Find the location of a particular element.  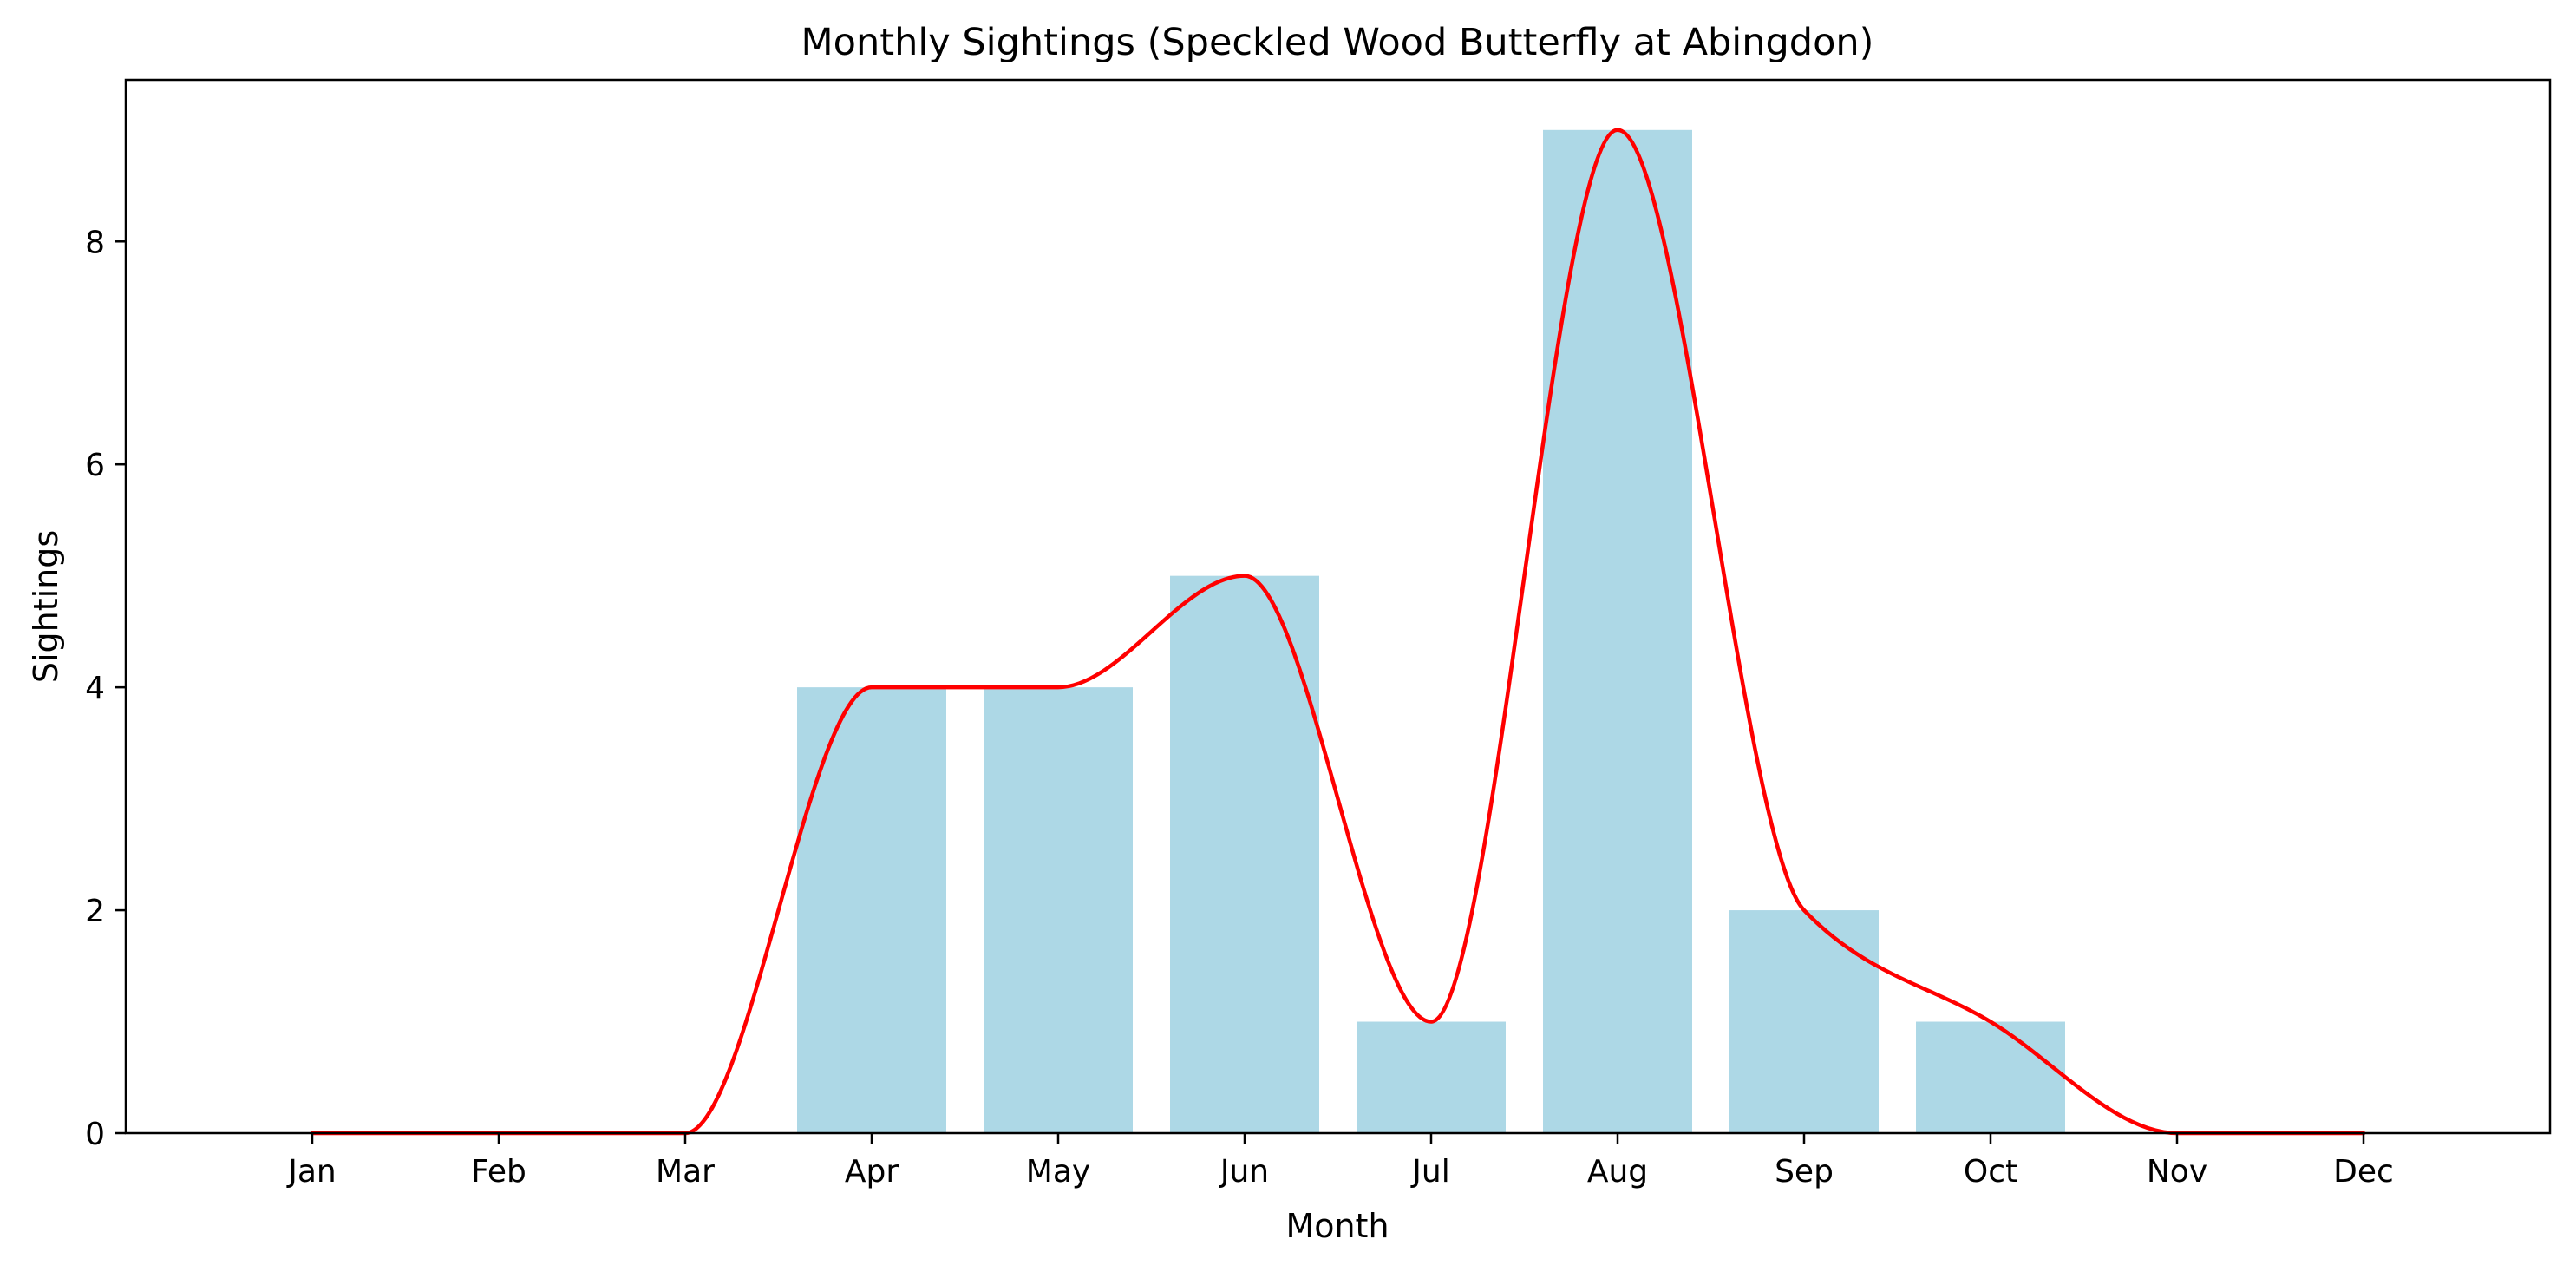

x-tick-label-nov: Nov is located at coordinates (2177, 1172).